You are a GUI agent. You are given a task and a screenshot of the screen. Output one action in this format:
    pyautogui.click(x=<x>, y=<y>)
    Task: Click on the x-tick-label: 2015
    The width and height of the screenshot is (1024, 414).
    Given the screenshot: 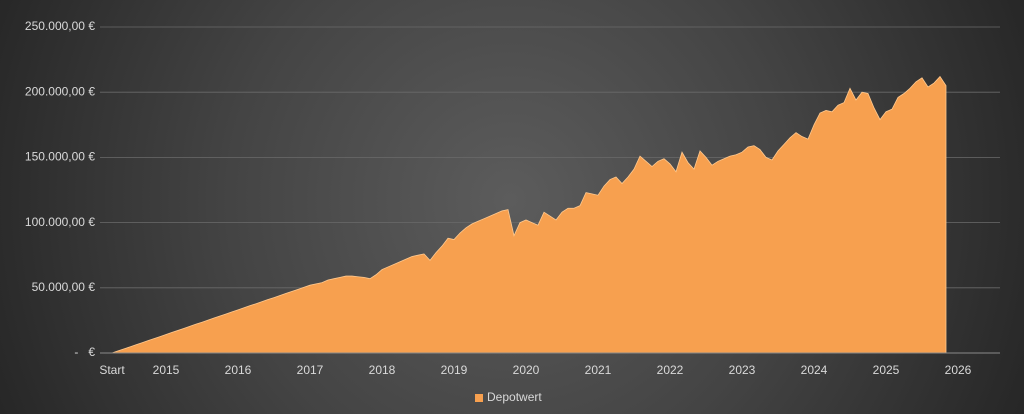 What is the action you would take?
    pyautogui.click(x=166, y=370)
    